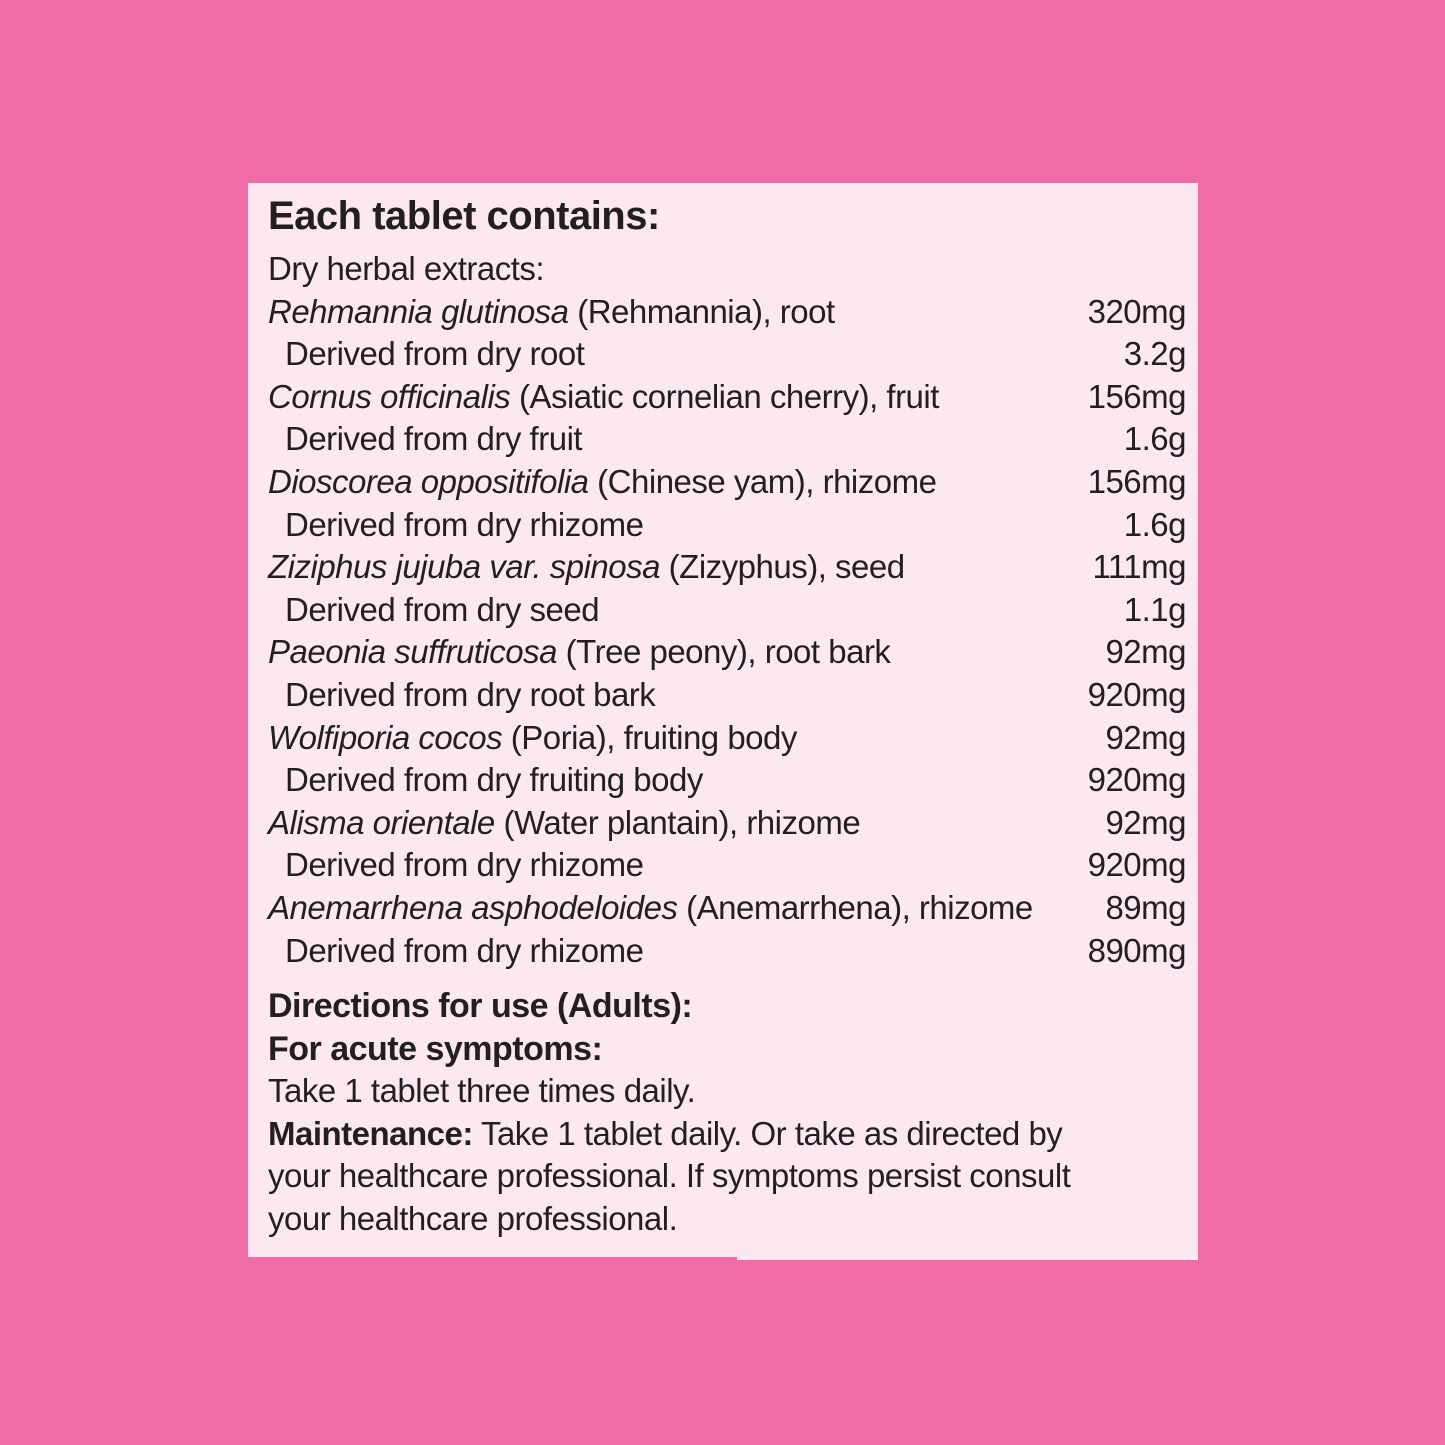  I want to click on ingredient-common-name: (Water plantain), rhizome, so click(677, 822).